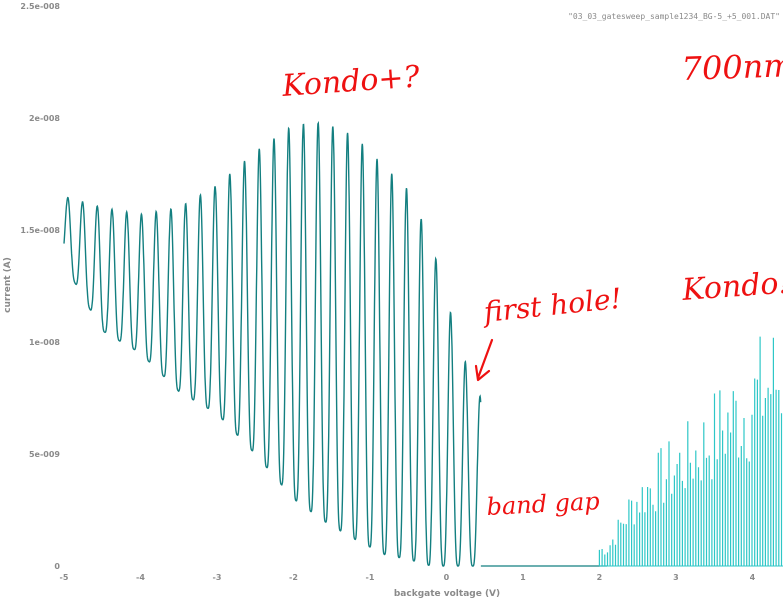  Describe the element at coordinates (753, 577) in the screenshot. I see `x-tick-label: 4` at that location.